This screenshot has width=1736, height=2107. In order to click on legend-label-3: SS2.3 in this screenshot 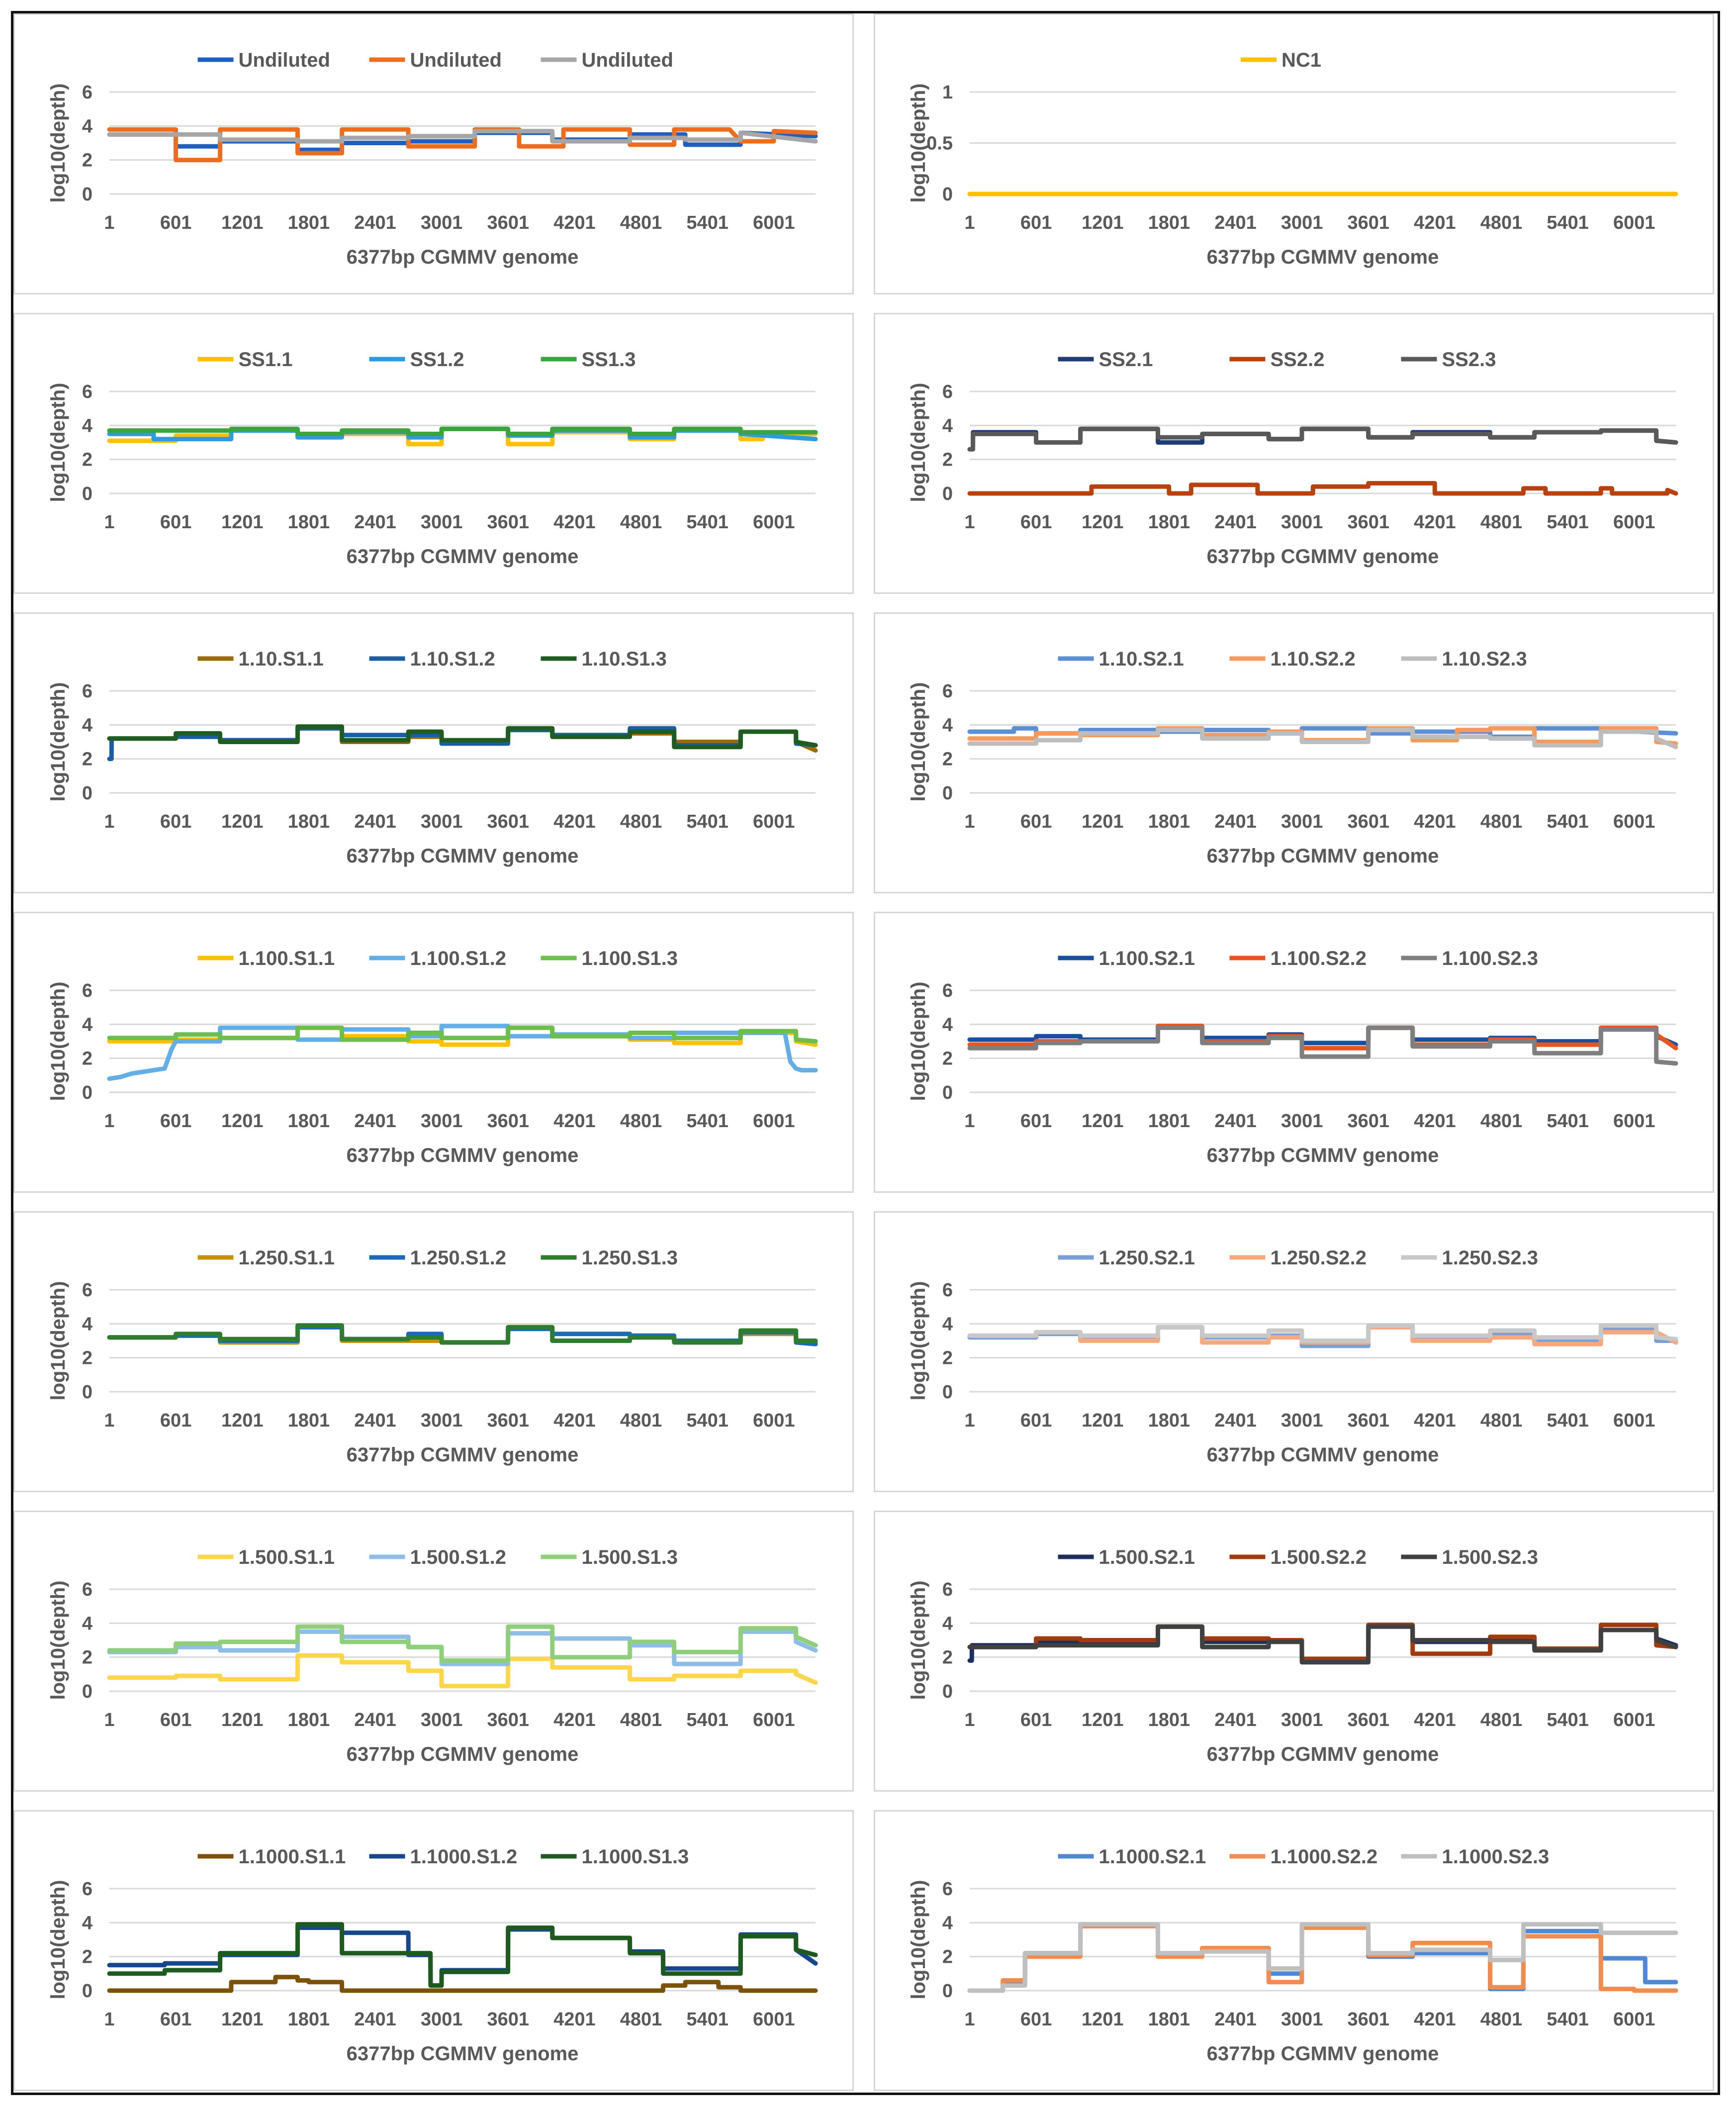, I will do `click(1469, 360)`.